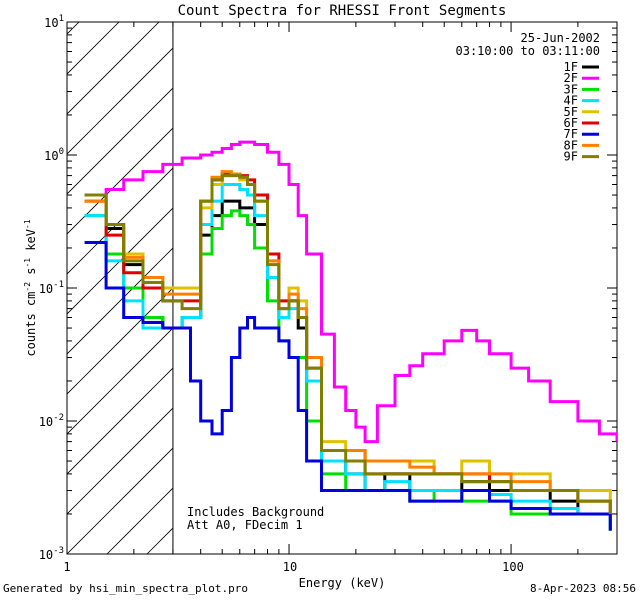  Describe the element at coordinates (245, 525) in the screenshot. I see `annotation-attenuator: Att A0, FDecim 1` at that location.